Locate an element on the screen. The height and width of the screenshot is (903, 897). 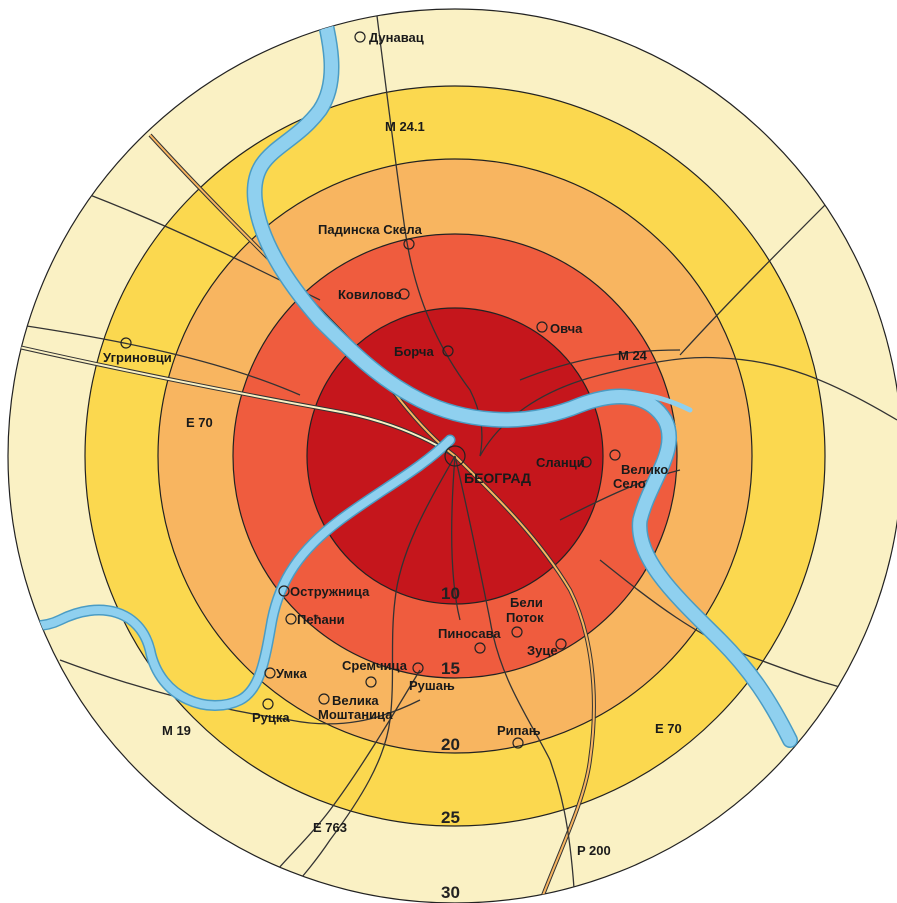
label-kovilovo: Ковилово is located at coordinates (370, 294).